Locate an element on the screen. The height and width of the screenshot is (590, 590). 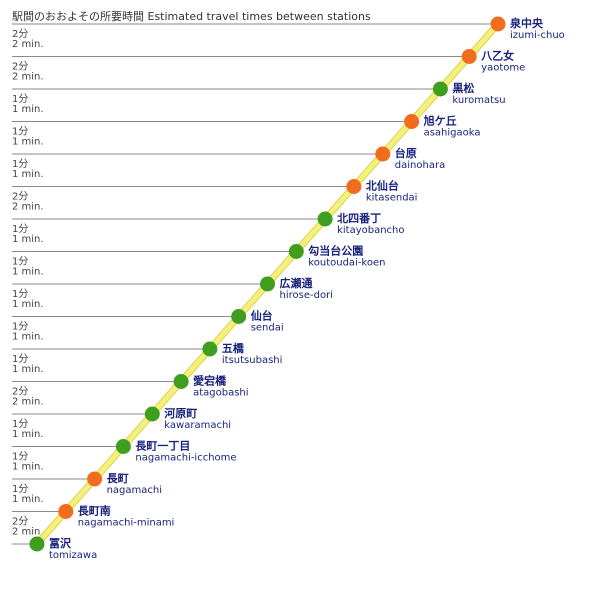
station-marker-sendai is located at coordinates (239, 316).